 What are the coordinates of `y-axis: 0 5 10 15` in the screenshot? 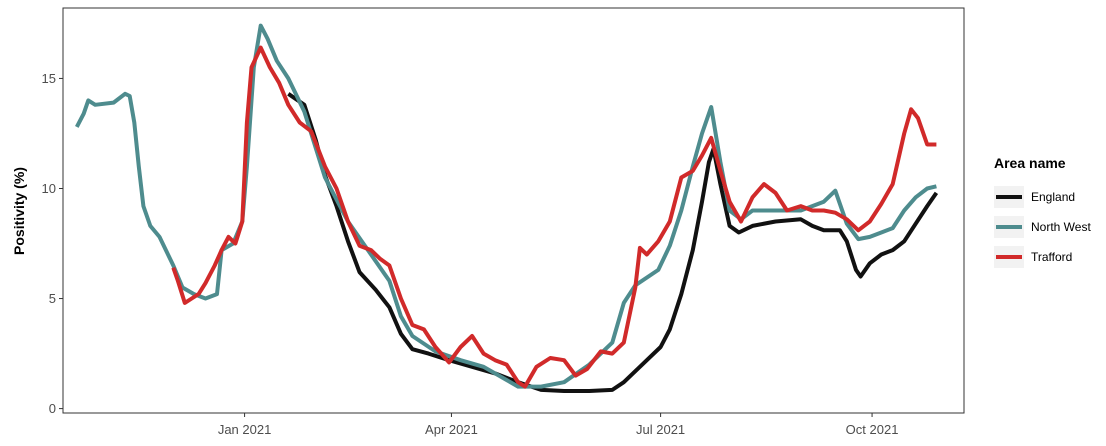 It's located at (52, 243).